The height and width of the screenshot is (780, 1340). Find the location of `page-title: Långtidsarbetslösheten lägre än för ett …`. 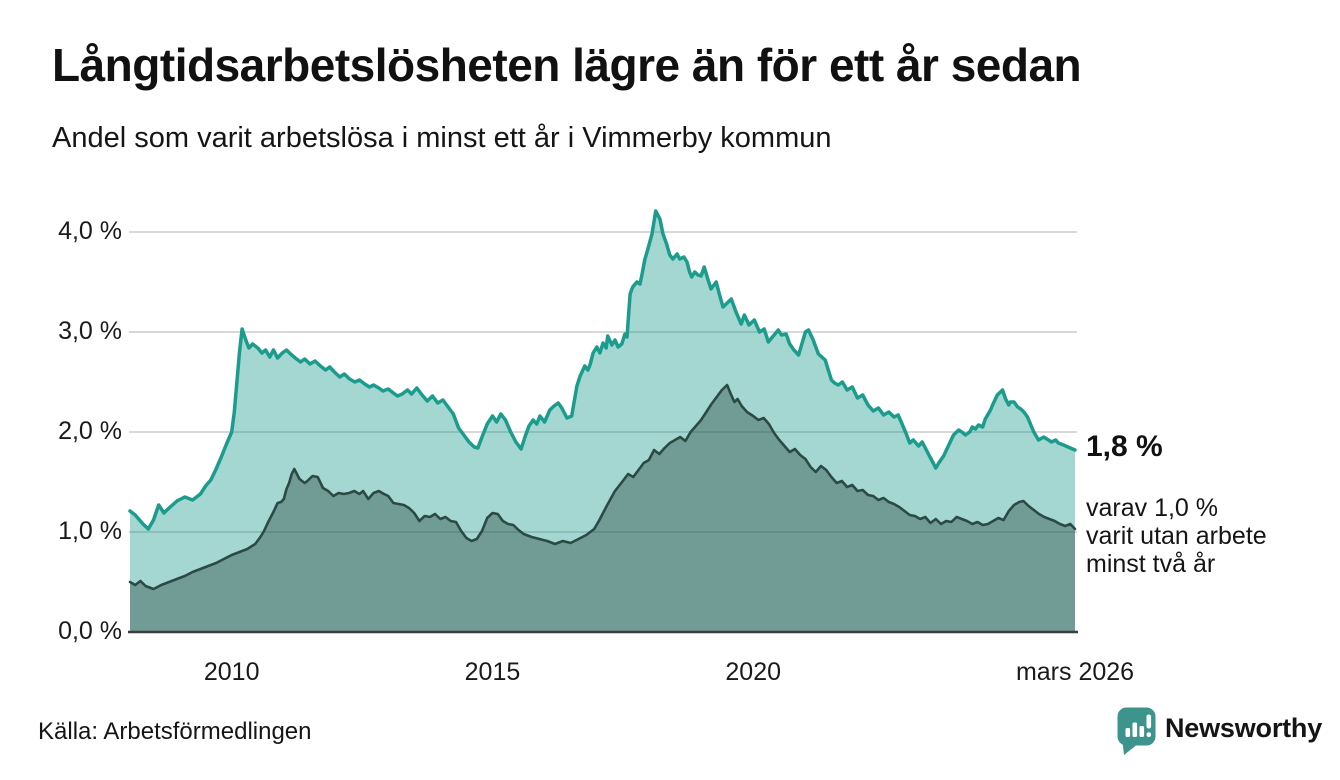

page-title: Långtidsarbetslösheten lägre än för ett … is located at coordinates (567, 65).